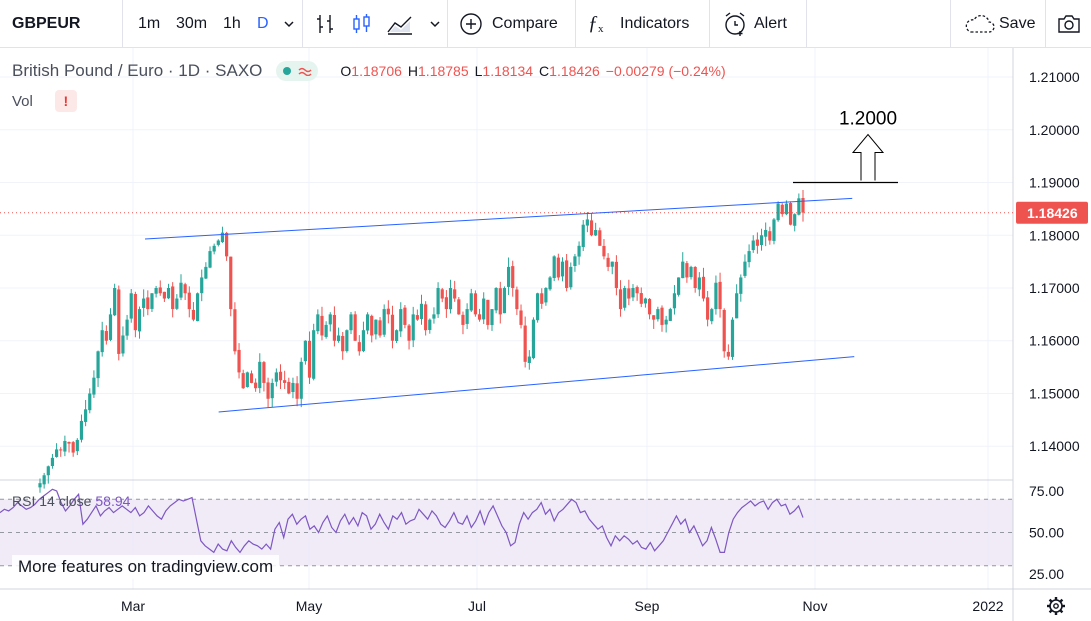  What do you see at coordinates (22, 101) in the screenshot?
I see `volume-label: Vol` at bounding box center [22, 101].